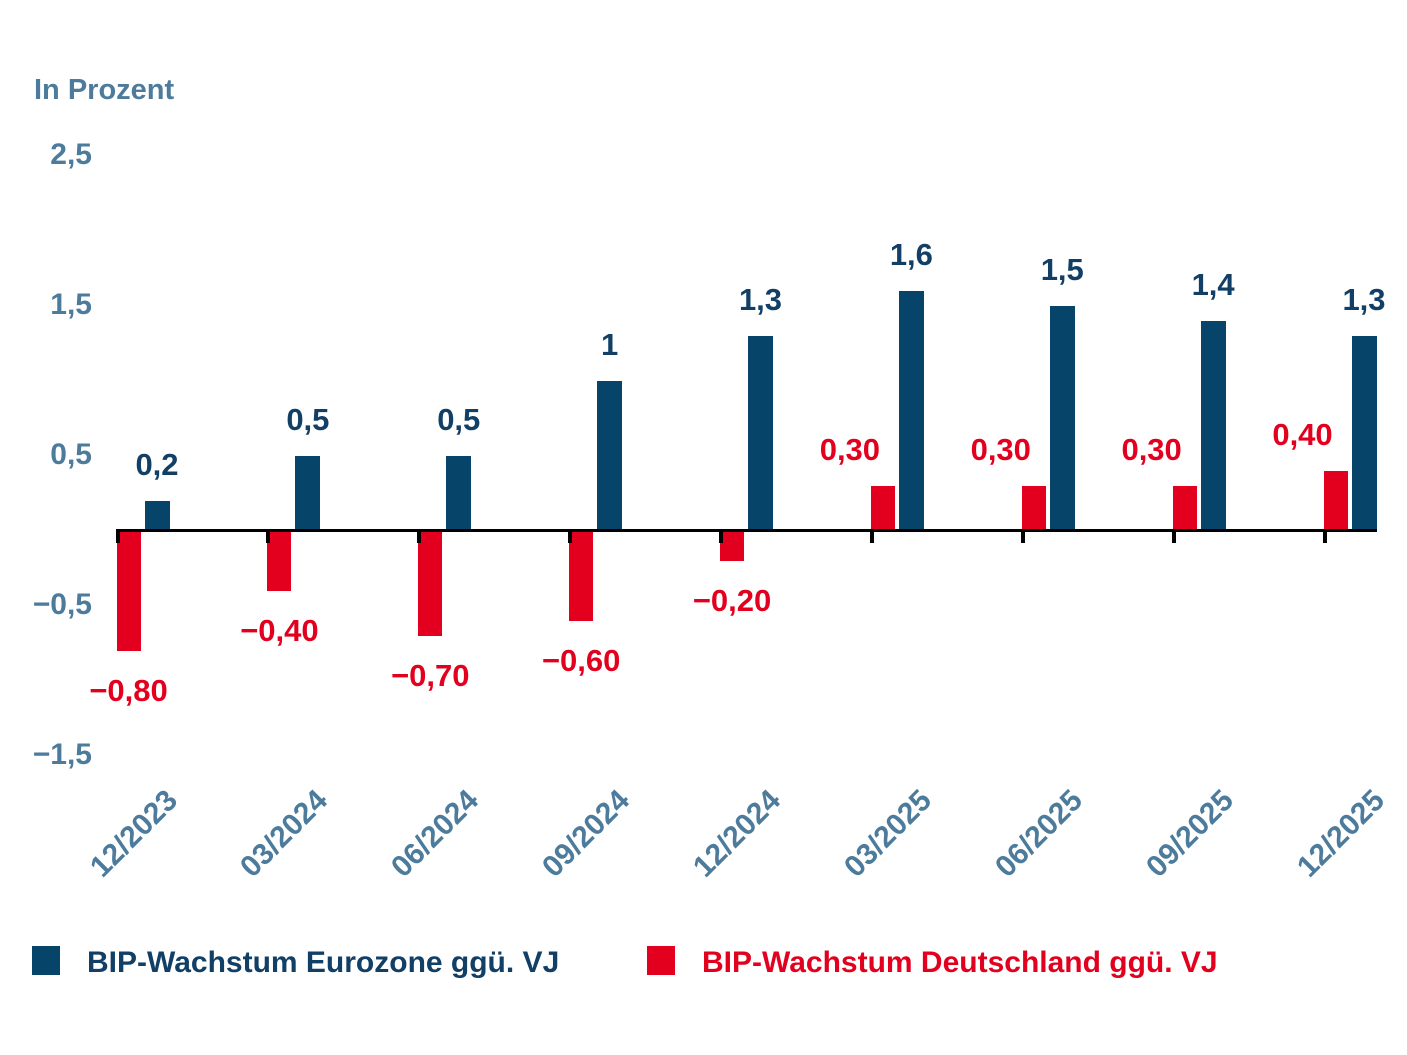  I want to click on x-axis-label: 12/2023, so click(133, 833).